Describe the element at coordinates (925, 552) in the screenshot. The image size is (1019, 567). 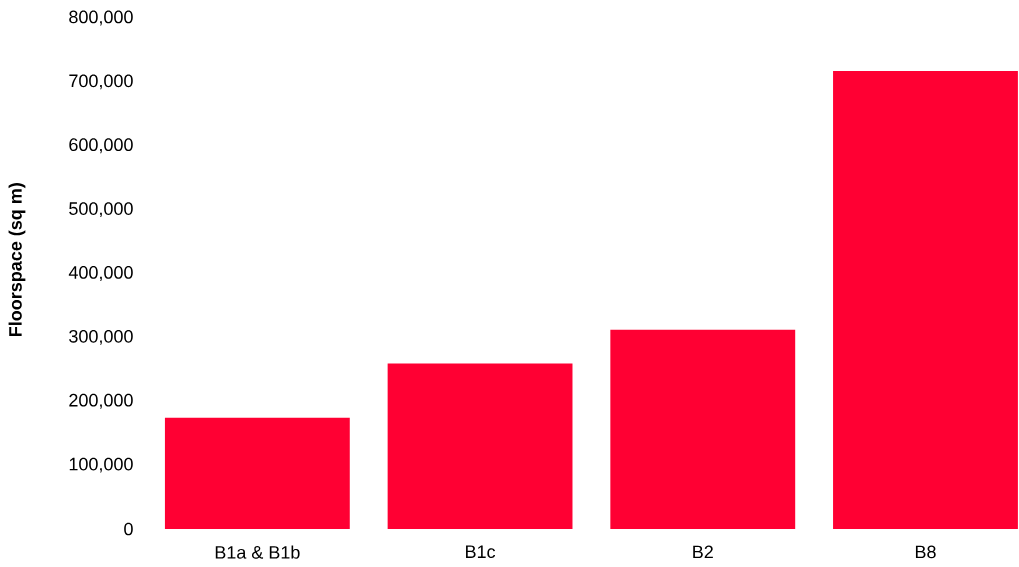
I see `x-tick-label: B8` at that location.